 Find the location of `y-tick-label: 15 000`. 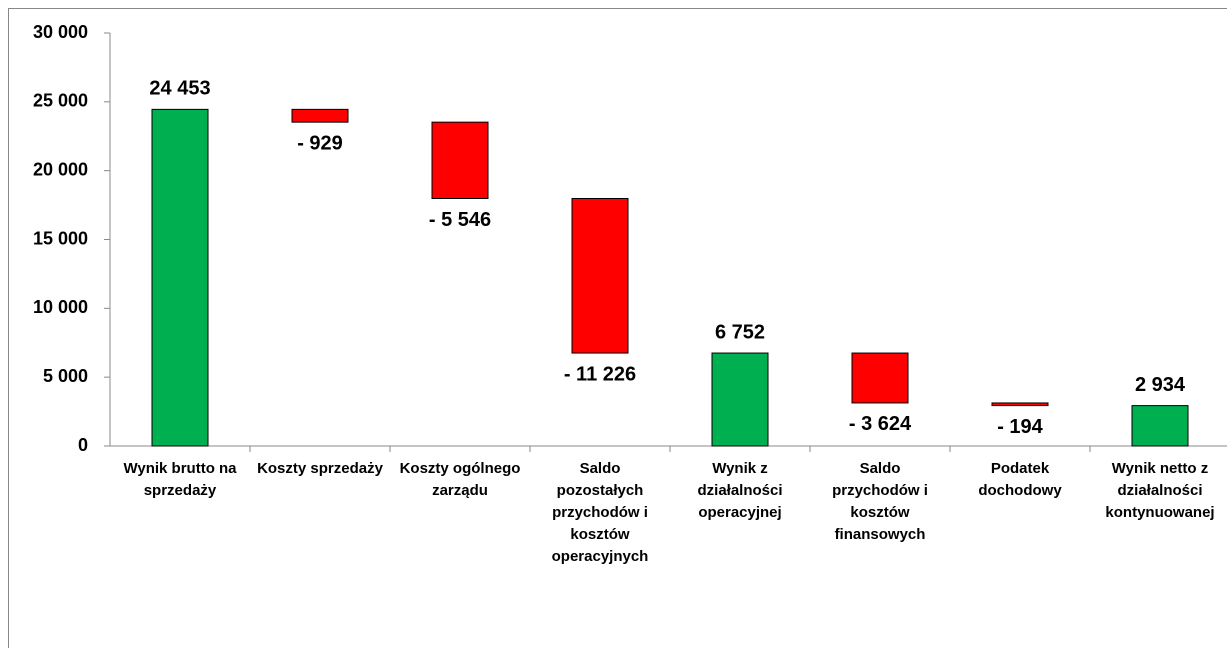

y-tick-label: 15 000 is located at coordinates (60, 238).